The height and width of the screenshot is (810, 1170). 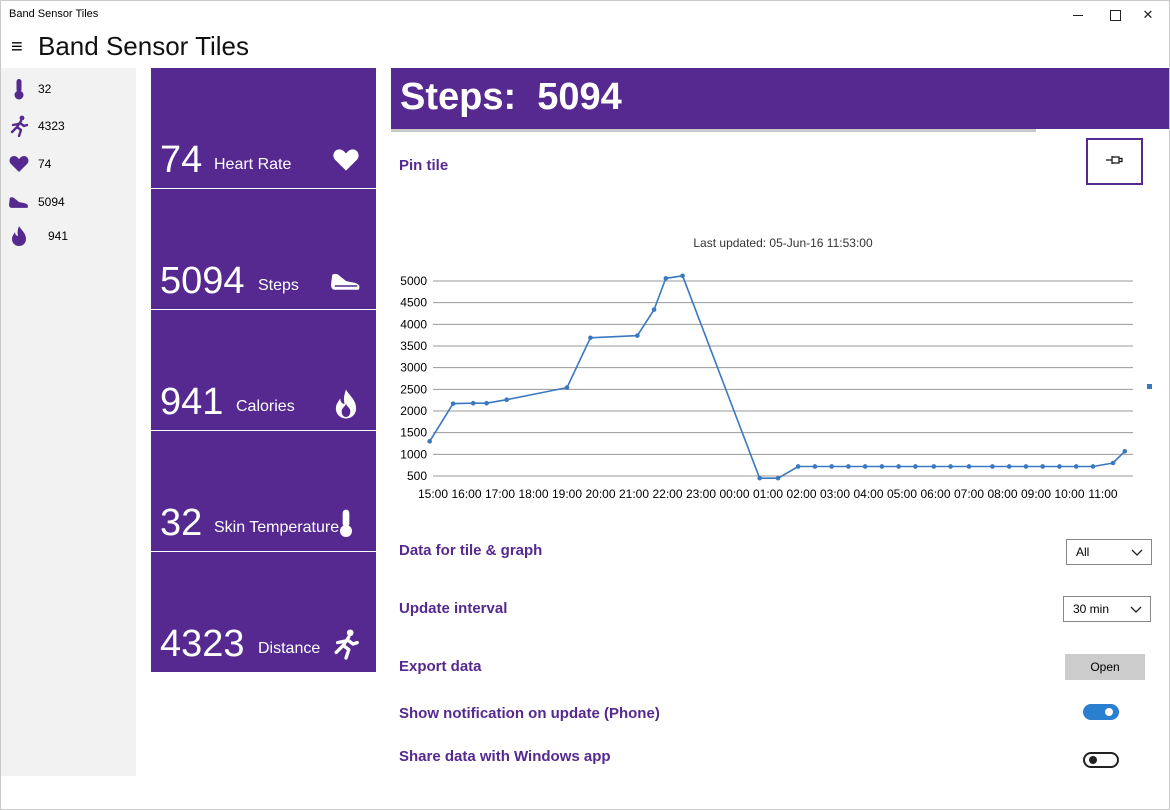 I want to click on y-tick-label: 3500, so click(x=413, y=346).